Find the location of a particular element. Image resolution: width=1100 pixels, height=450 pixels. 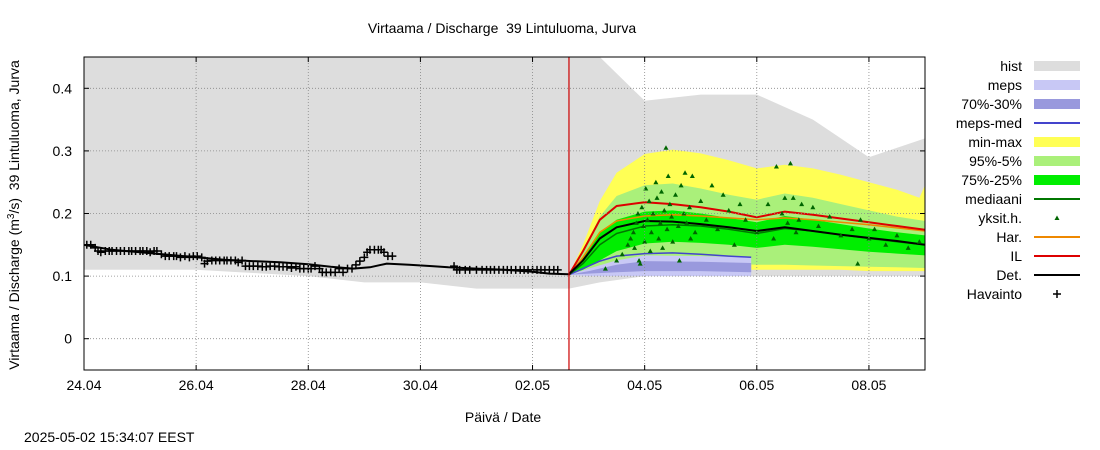

meps-med-line is located at coordinates (660, 264).